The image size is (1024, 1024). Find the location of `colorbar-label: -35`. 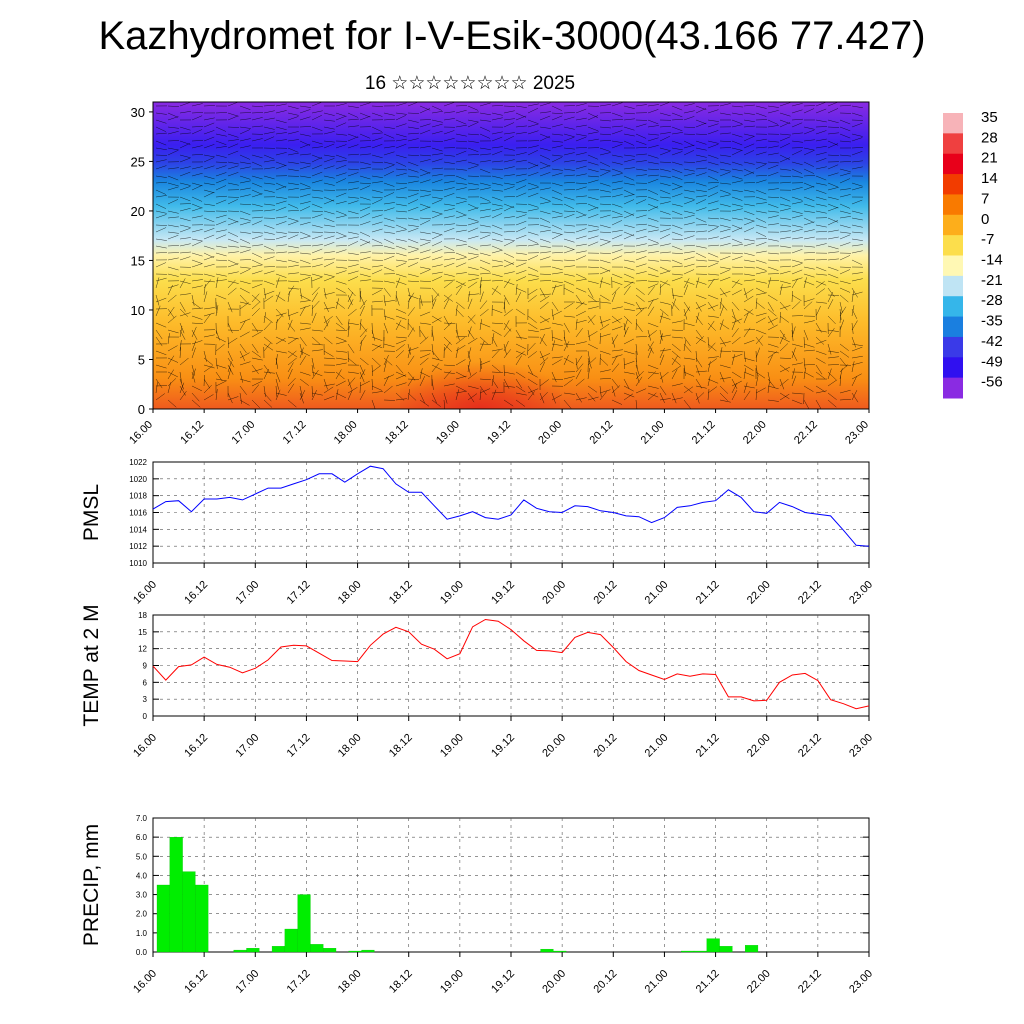

colorbar-label: -35 is located at coordinates (992, 321).